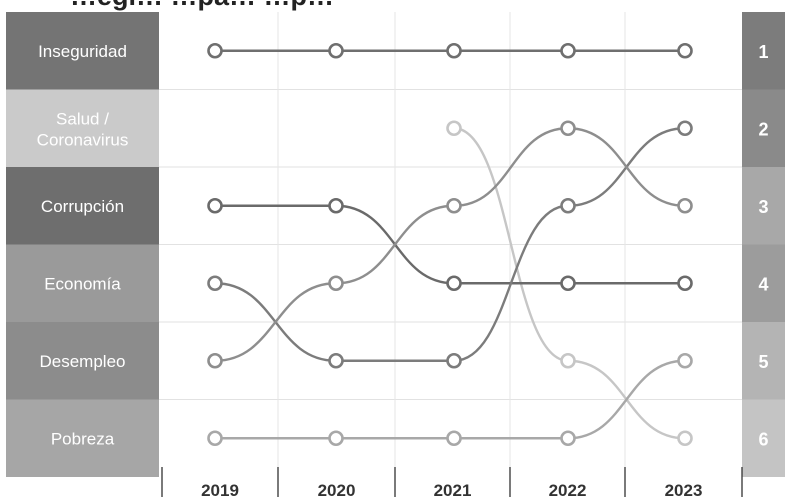 This screenshot has height=497, width=785. I want to click on x-tick-label-2020: 2020, so click(337, 489).